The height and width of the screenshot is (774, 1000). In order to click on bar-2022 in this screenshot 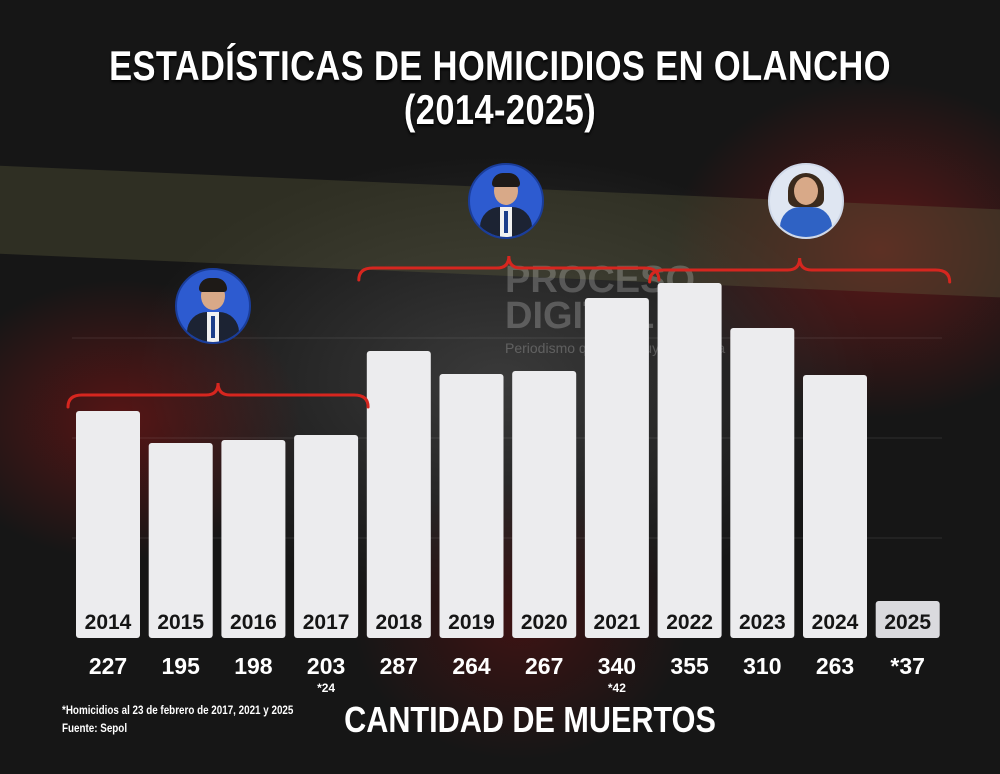, I will do `click(689, 460)`.